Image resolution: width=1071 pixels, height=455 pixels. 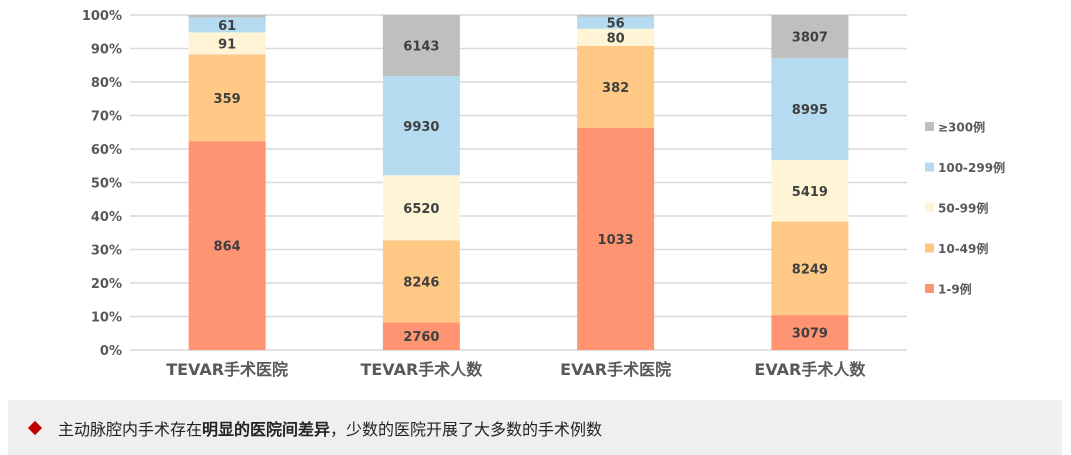 I want to click on y-tick-label: 80%, so click(x=106, y=83).